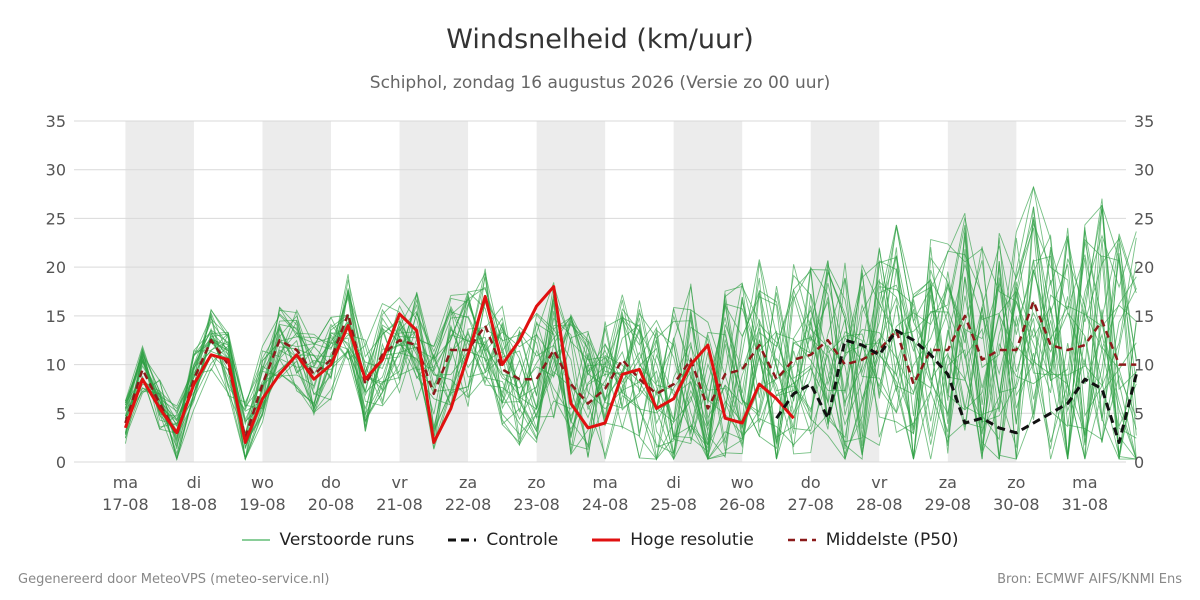 The height and width of the screenshot is (600, 1200). I want to click on chart-title: Windsnelheid (km/uur), so click(600, 39).